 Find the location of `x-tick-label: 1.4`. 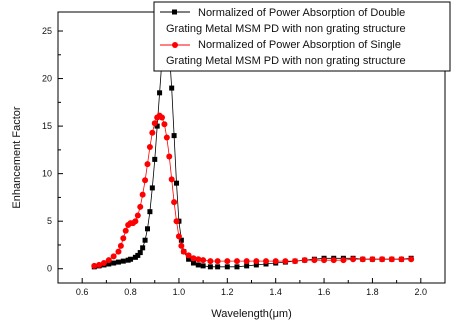

x-tick-label: 1.4 is located at coordinates (275, 292).